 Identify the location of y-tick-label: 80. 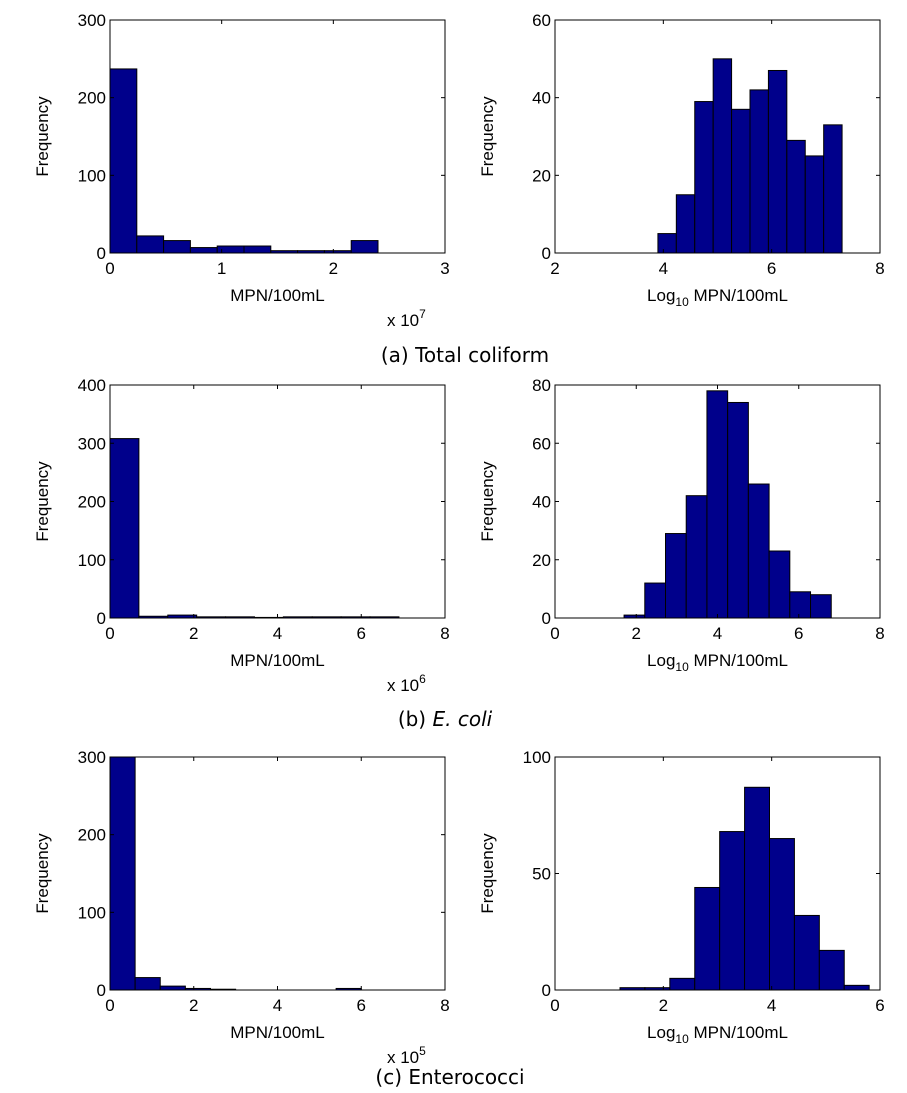
(541, 385).